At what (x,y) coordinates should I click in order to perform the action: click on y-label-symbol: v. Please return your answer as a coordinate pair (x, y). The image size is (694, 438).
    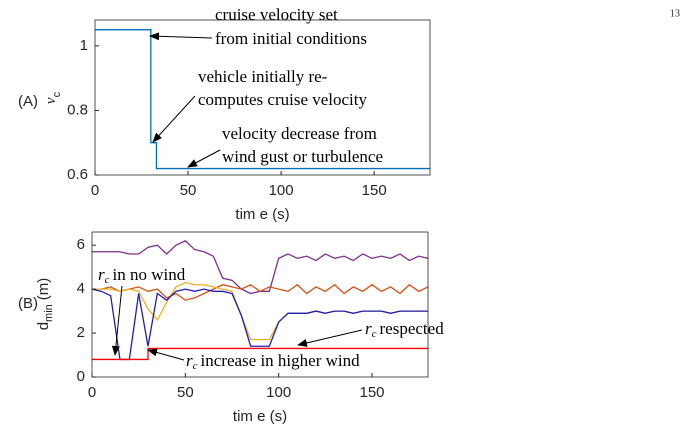
    Looking at the image, I should click on (51, 100).